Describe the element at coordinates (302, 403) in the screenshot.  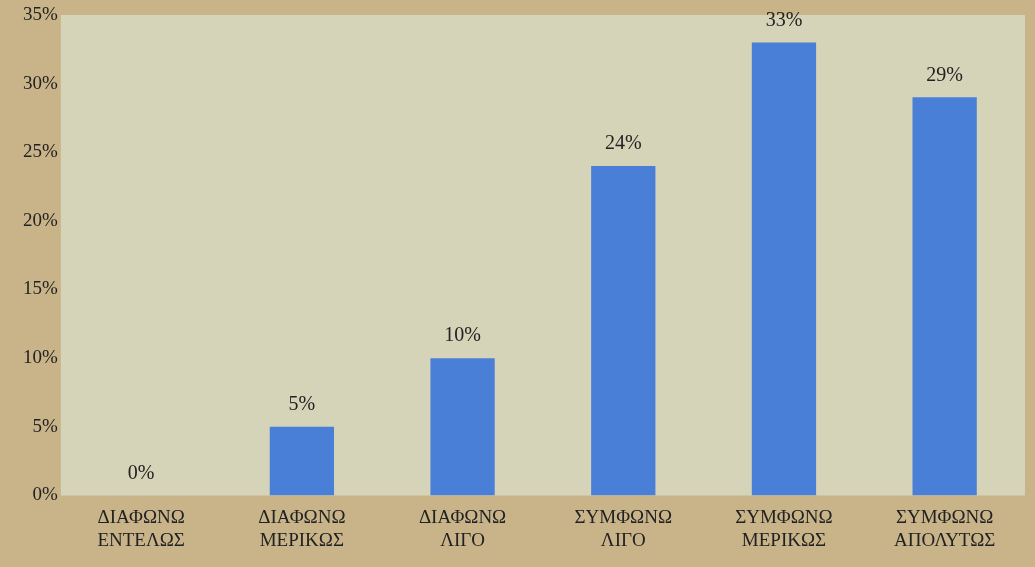
I see `data-label: 5%` at that location.